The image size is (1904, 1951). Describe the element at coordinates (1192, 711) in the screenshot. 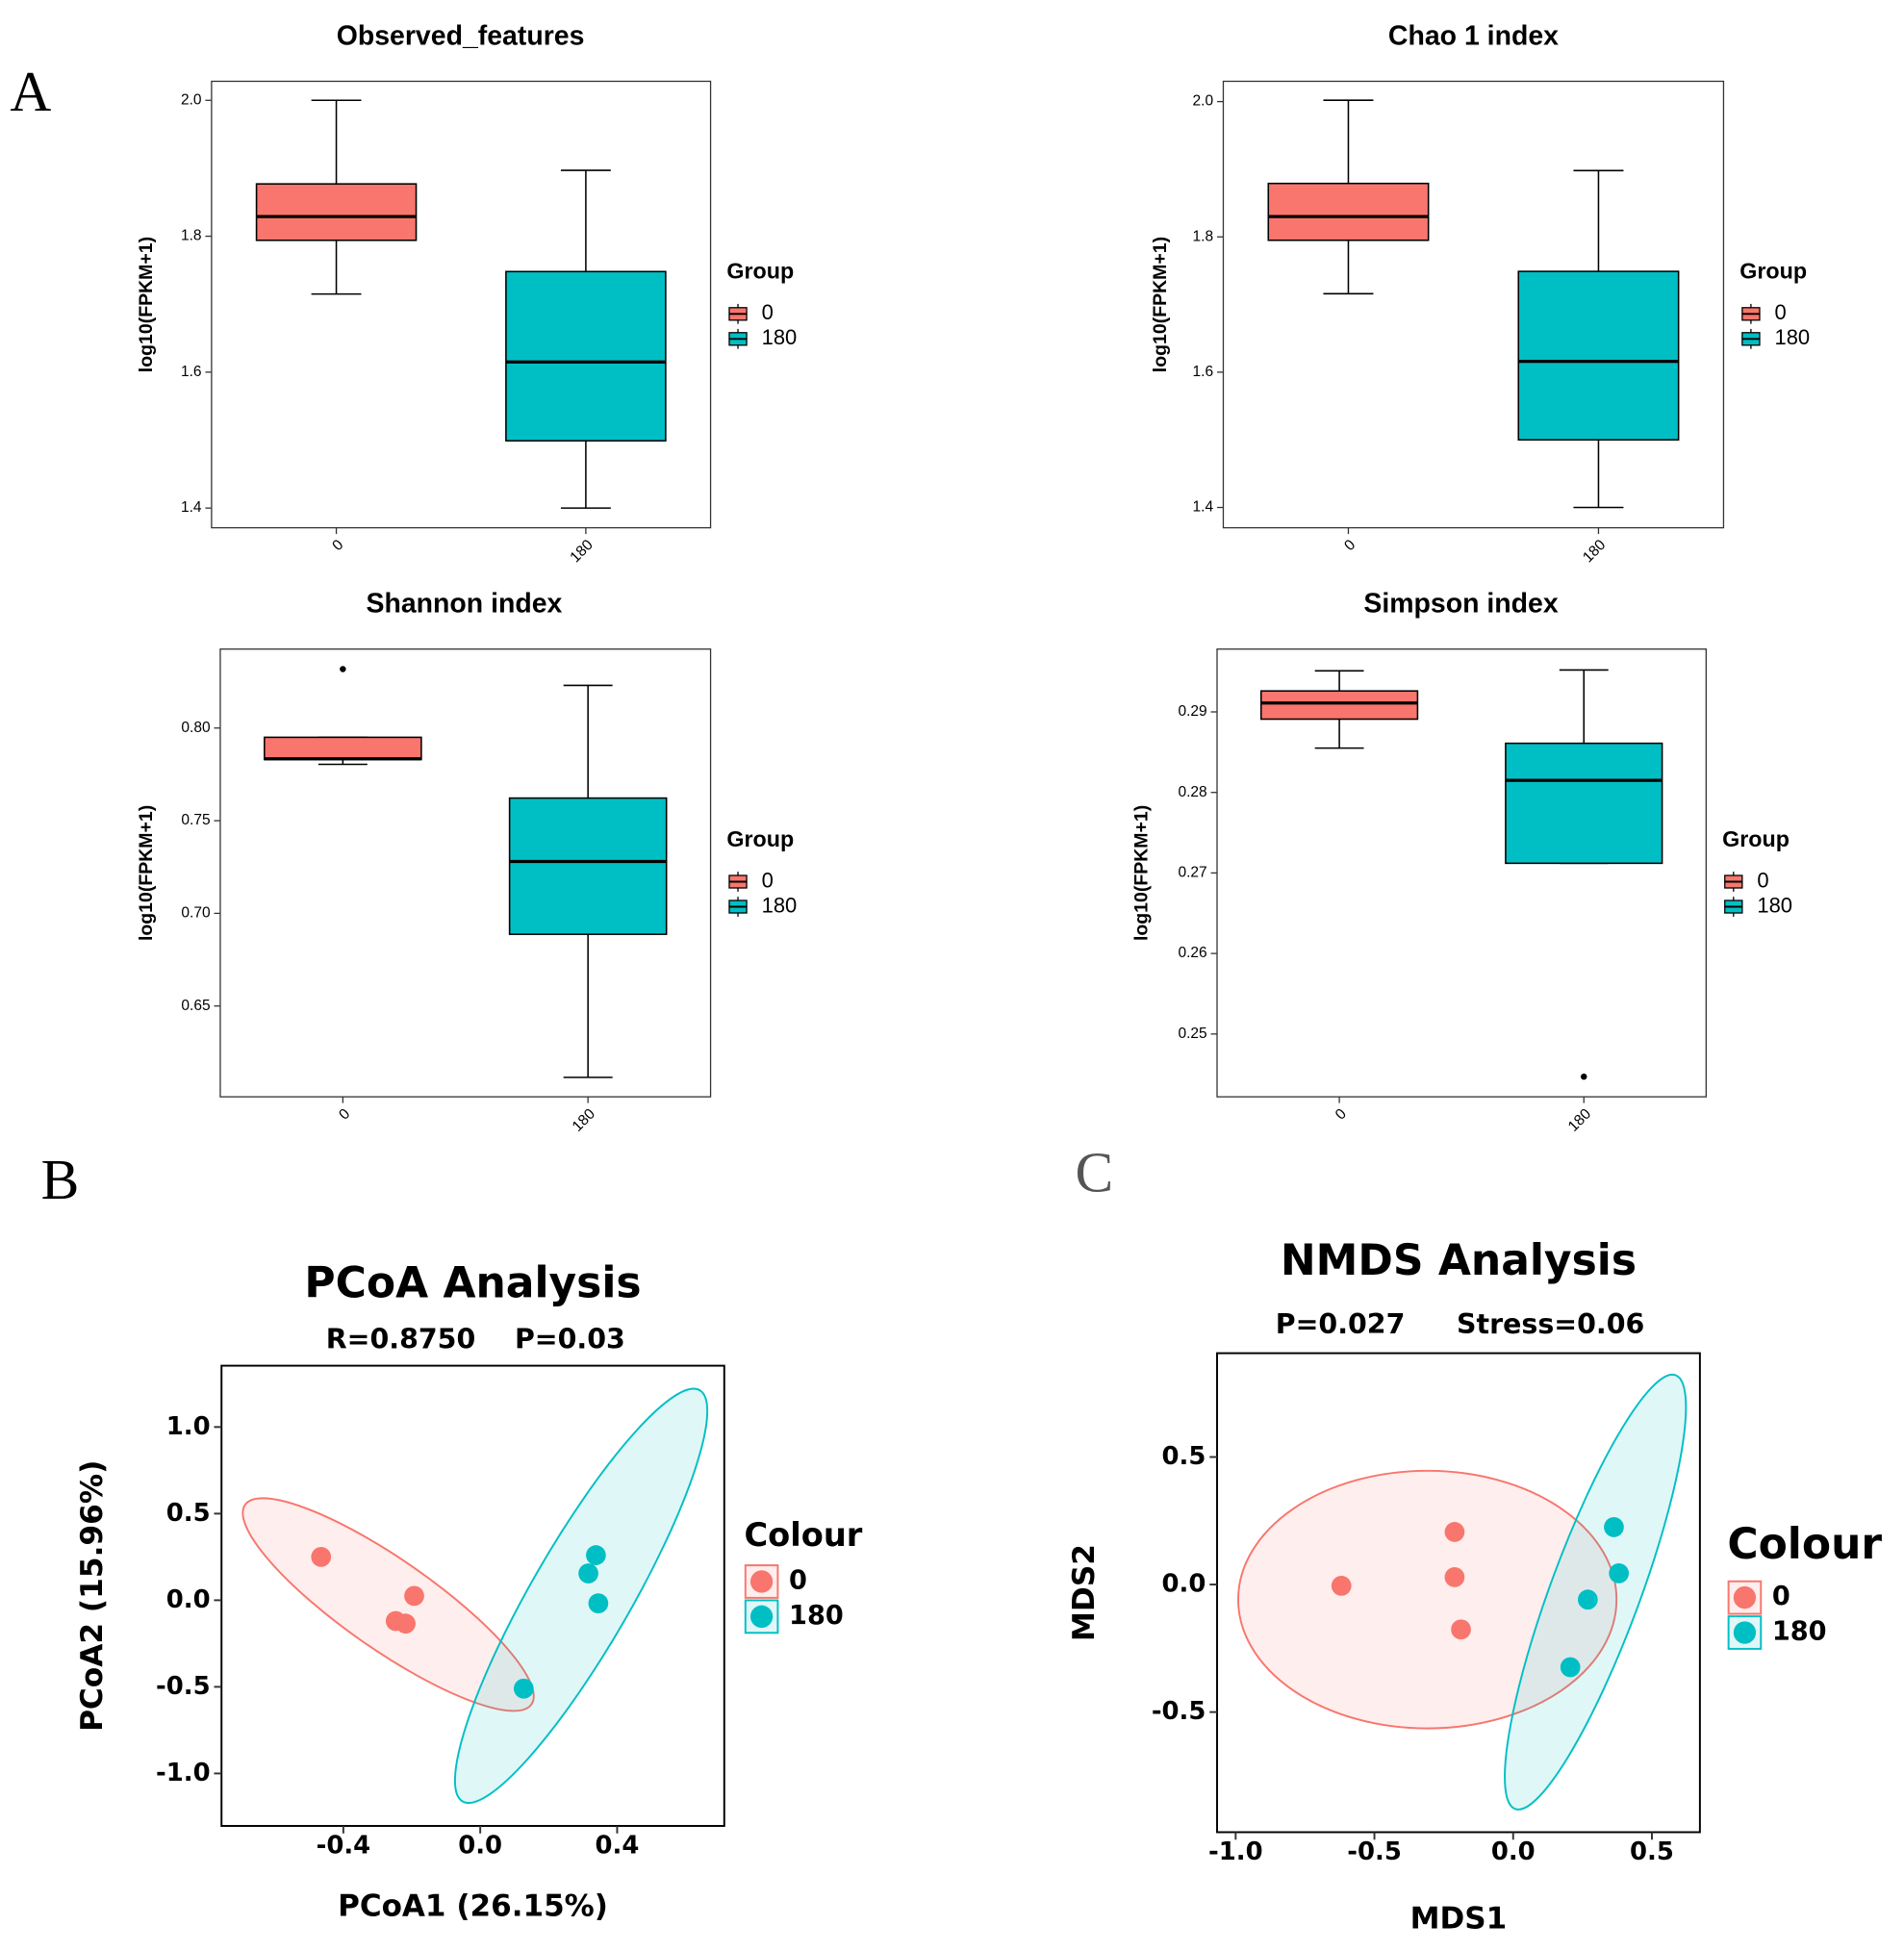

I see `y-tick-label: 0.29` at that location.